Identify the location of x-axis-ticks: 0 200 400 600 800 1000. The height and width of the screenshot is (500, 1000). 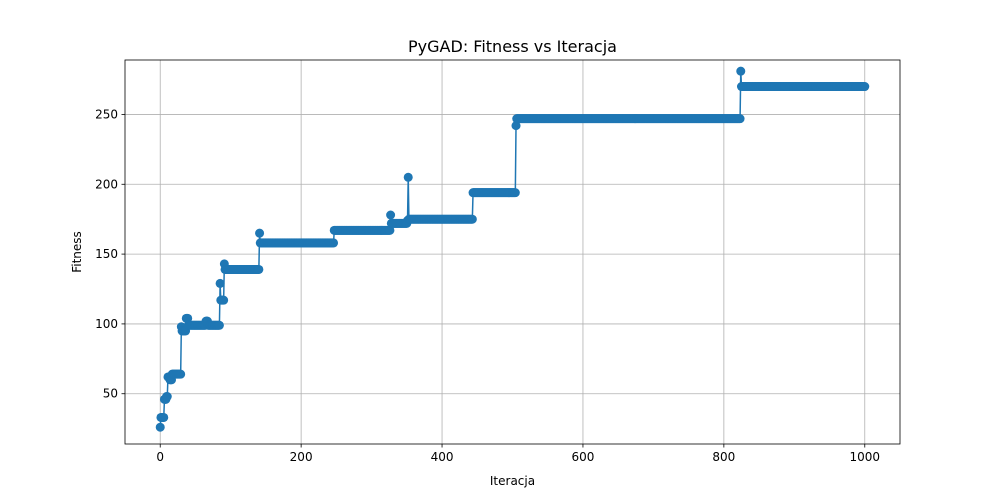
(518, 454).